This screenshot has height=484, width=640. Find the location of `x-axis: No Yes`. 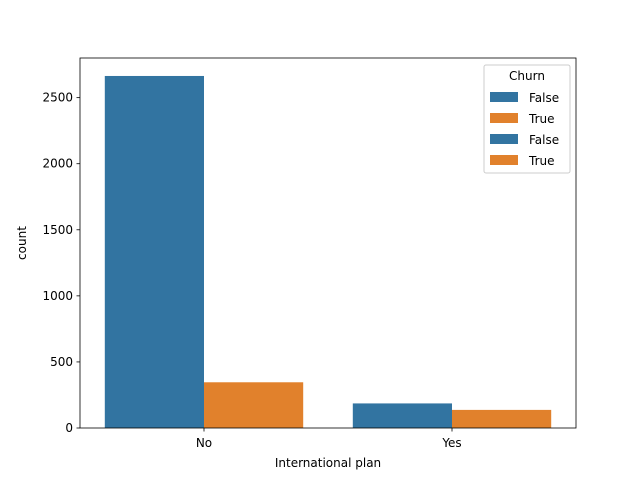

x-axis: No Yes is located at coordinates (329, 439).